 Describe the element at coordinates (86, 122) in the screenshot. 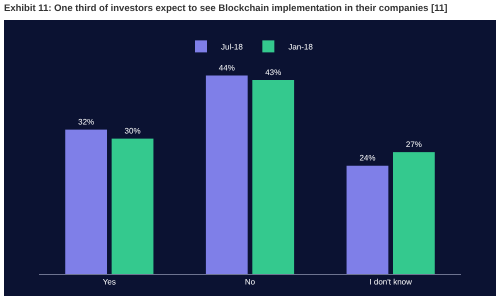

I see `data-label: 32%` at that location.